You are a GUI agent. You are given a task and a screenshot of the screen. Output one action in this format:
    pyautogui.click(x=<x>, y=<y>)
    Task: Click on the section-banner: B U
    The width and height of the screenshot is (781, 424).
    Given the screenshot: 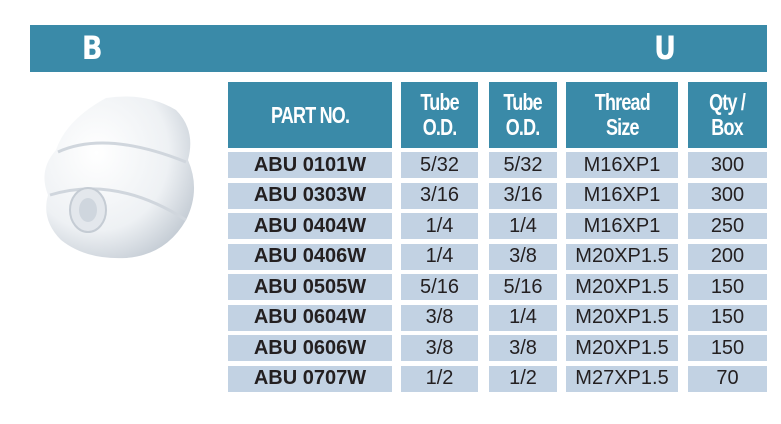 What is the action you would take?
    pyautogui.click(x=398, y=48)
    